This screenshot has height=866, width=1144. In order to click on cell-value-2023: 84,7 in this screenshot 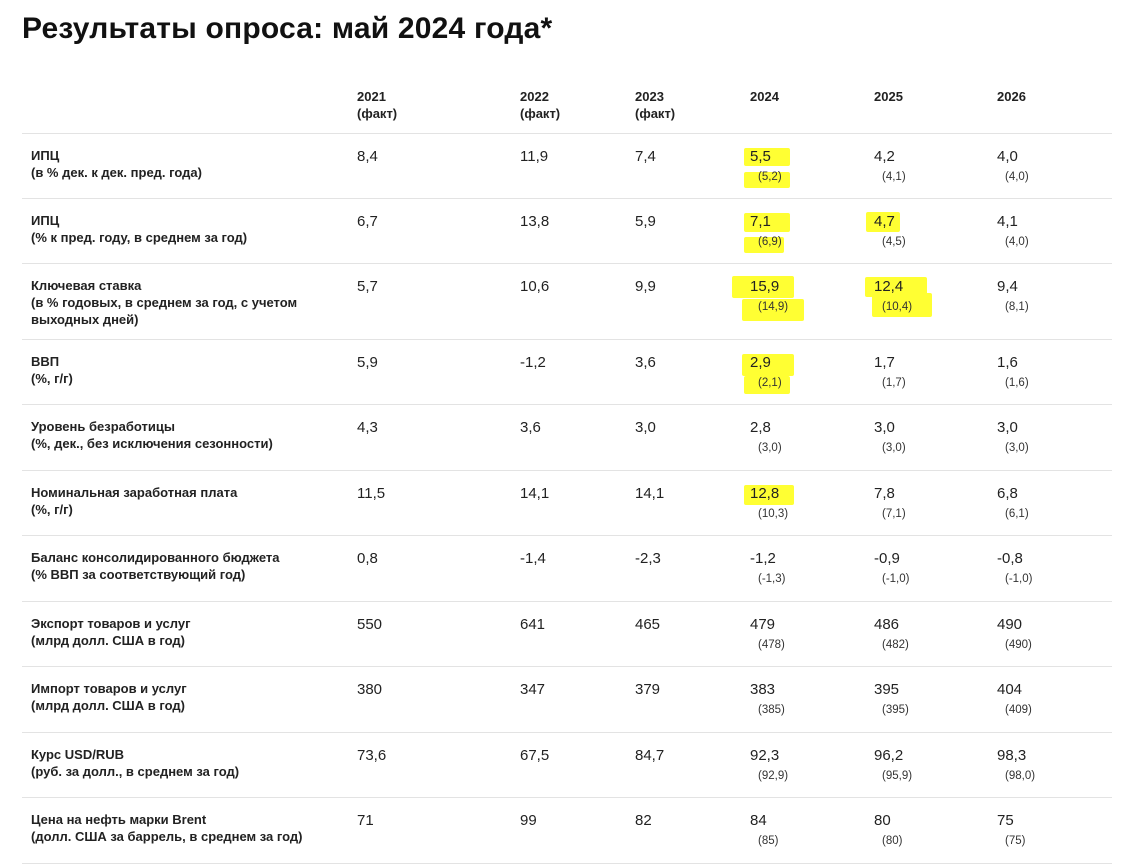, I will do `click(650, 755)`.